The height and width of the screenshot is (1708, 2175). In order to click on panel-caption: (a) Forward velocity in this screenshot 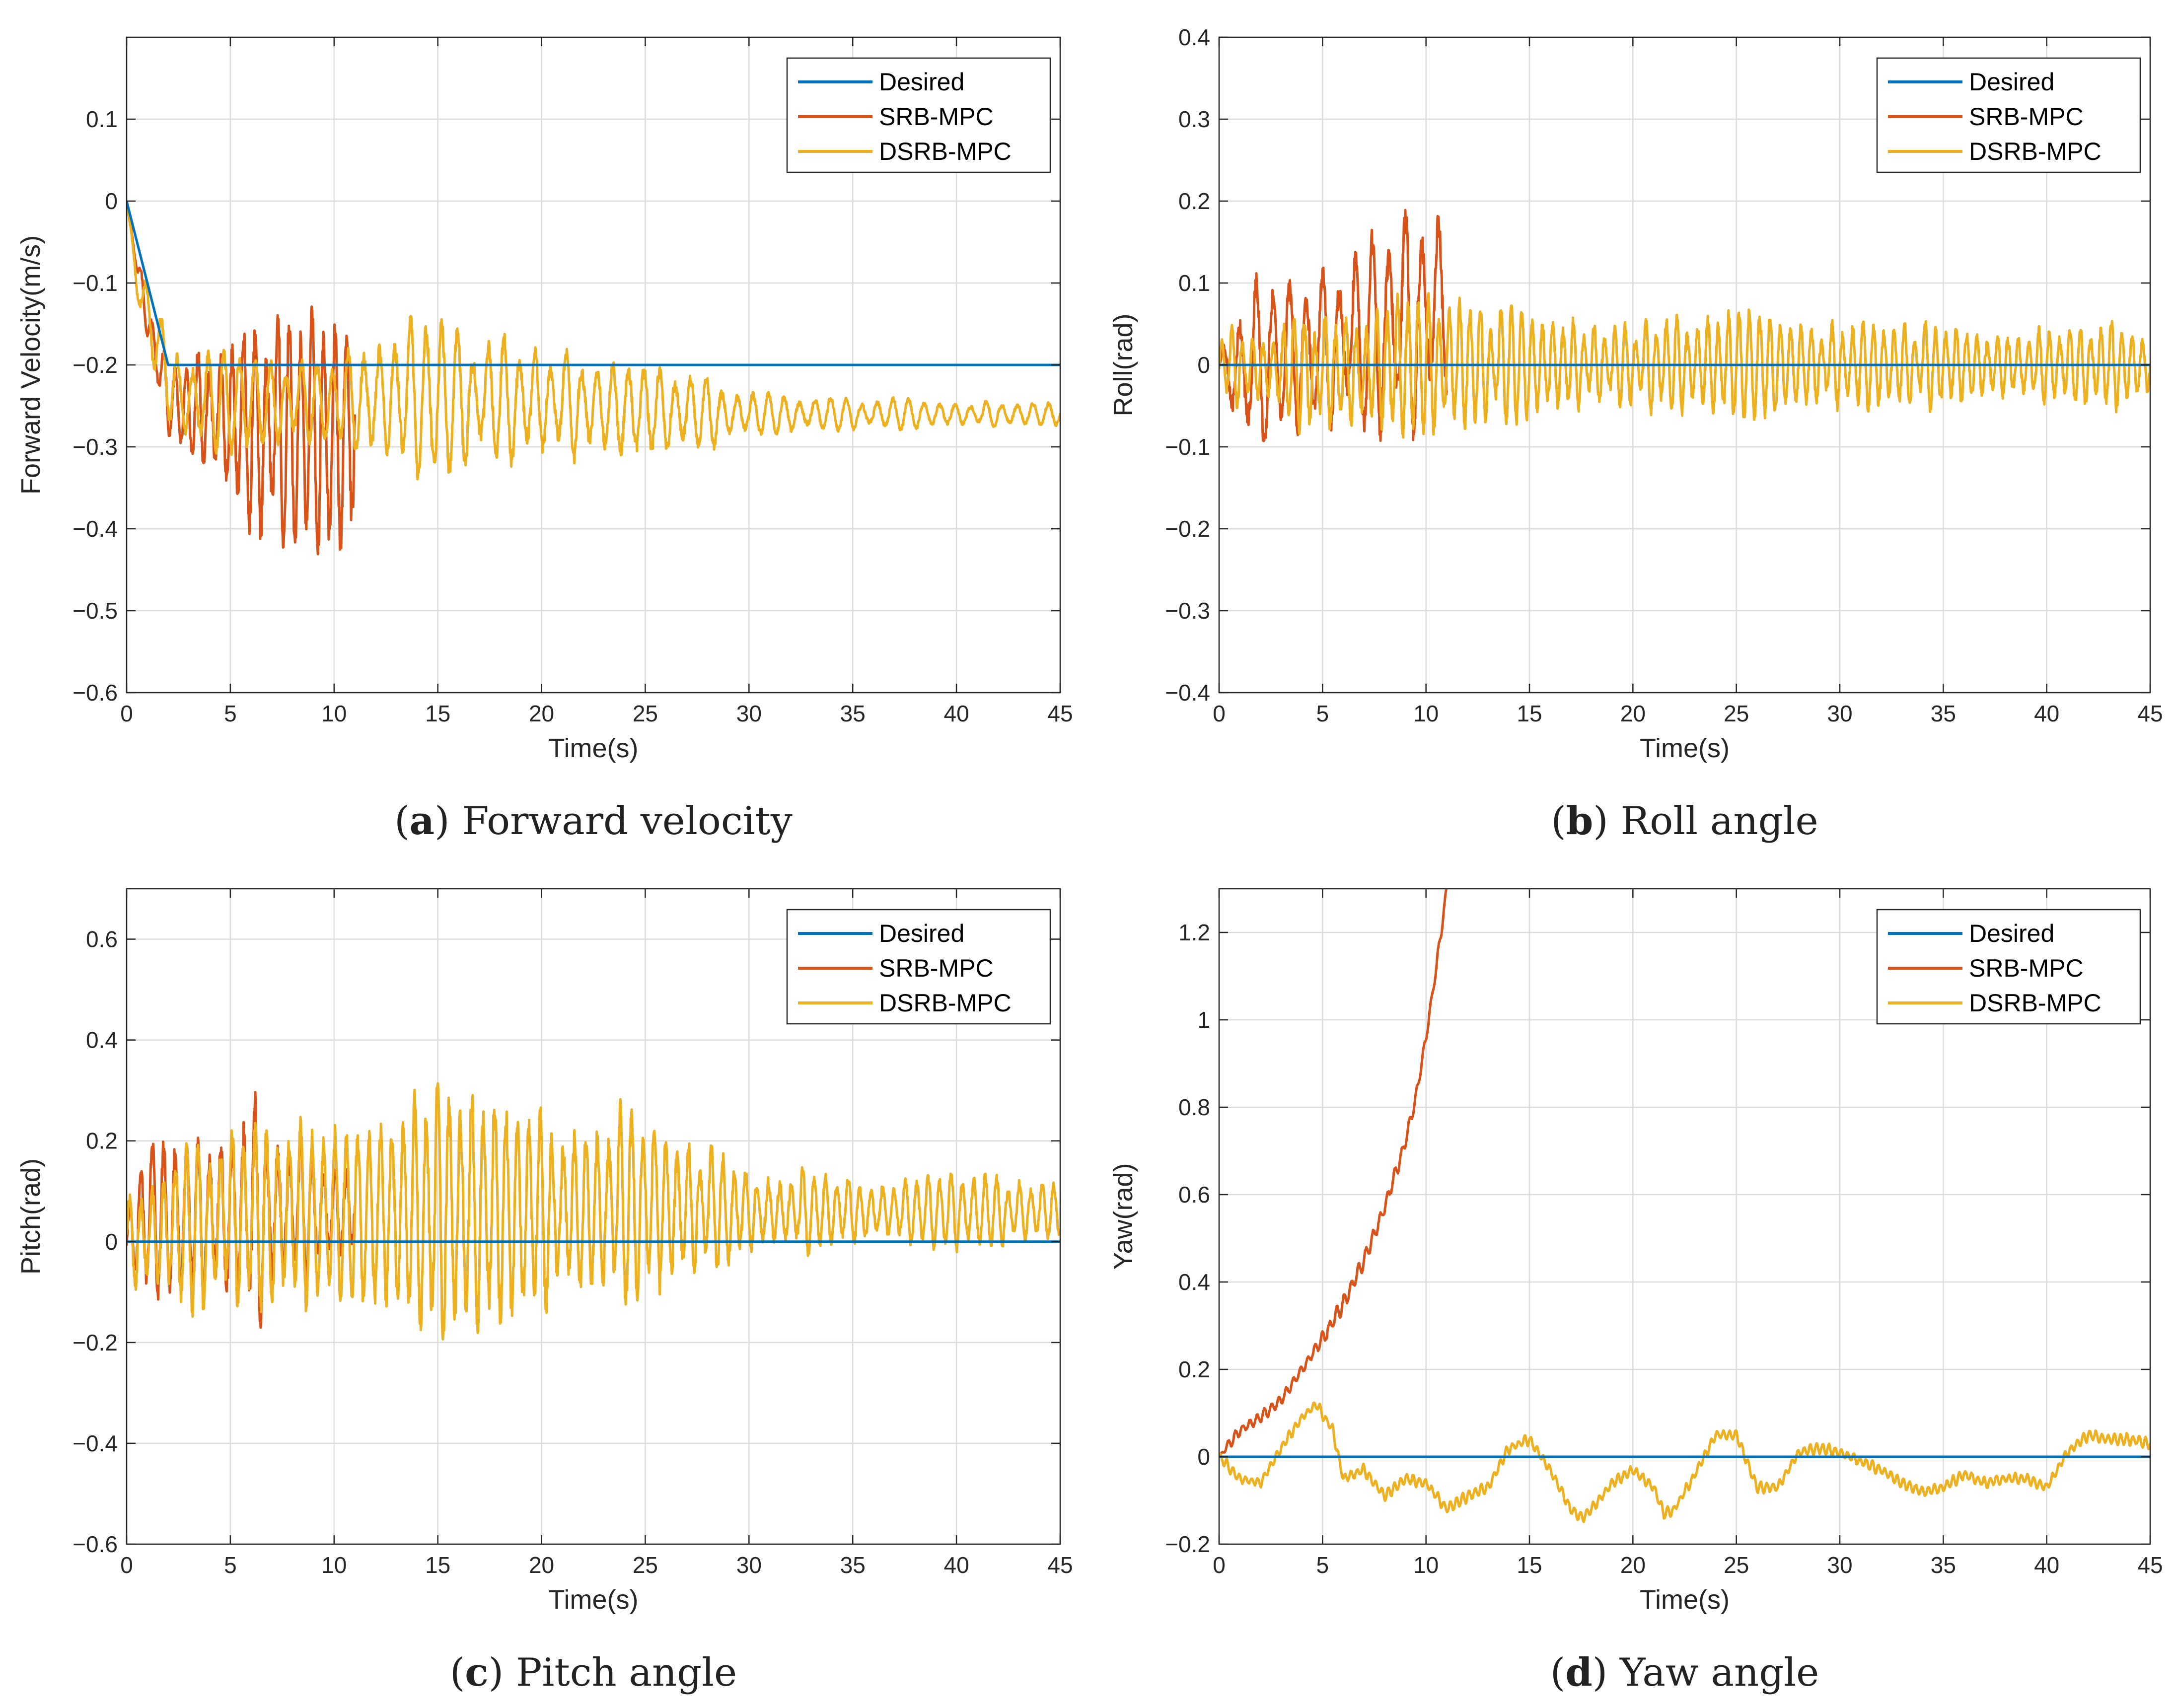, I will do `click(593, 821)`.